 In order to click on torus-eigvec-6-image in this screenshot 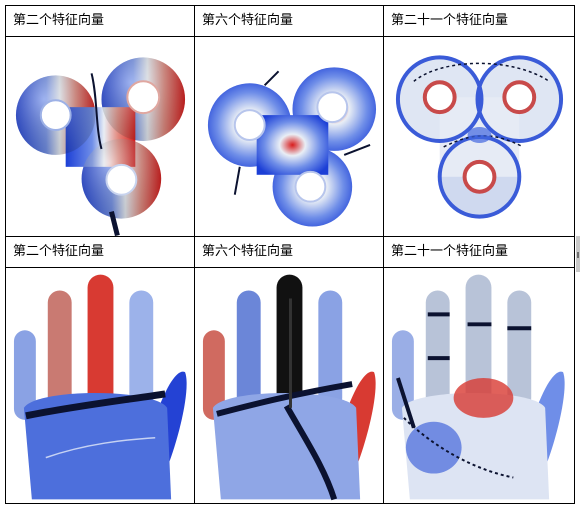, I will do `click(289, 136)`.